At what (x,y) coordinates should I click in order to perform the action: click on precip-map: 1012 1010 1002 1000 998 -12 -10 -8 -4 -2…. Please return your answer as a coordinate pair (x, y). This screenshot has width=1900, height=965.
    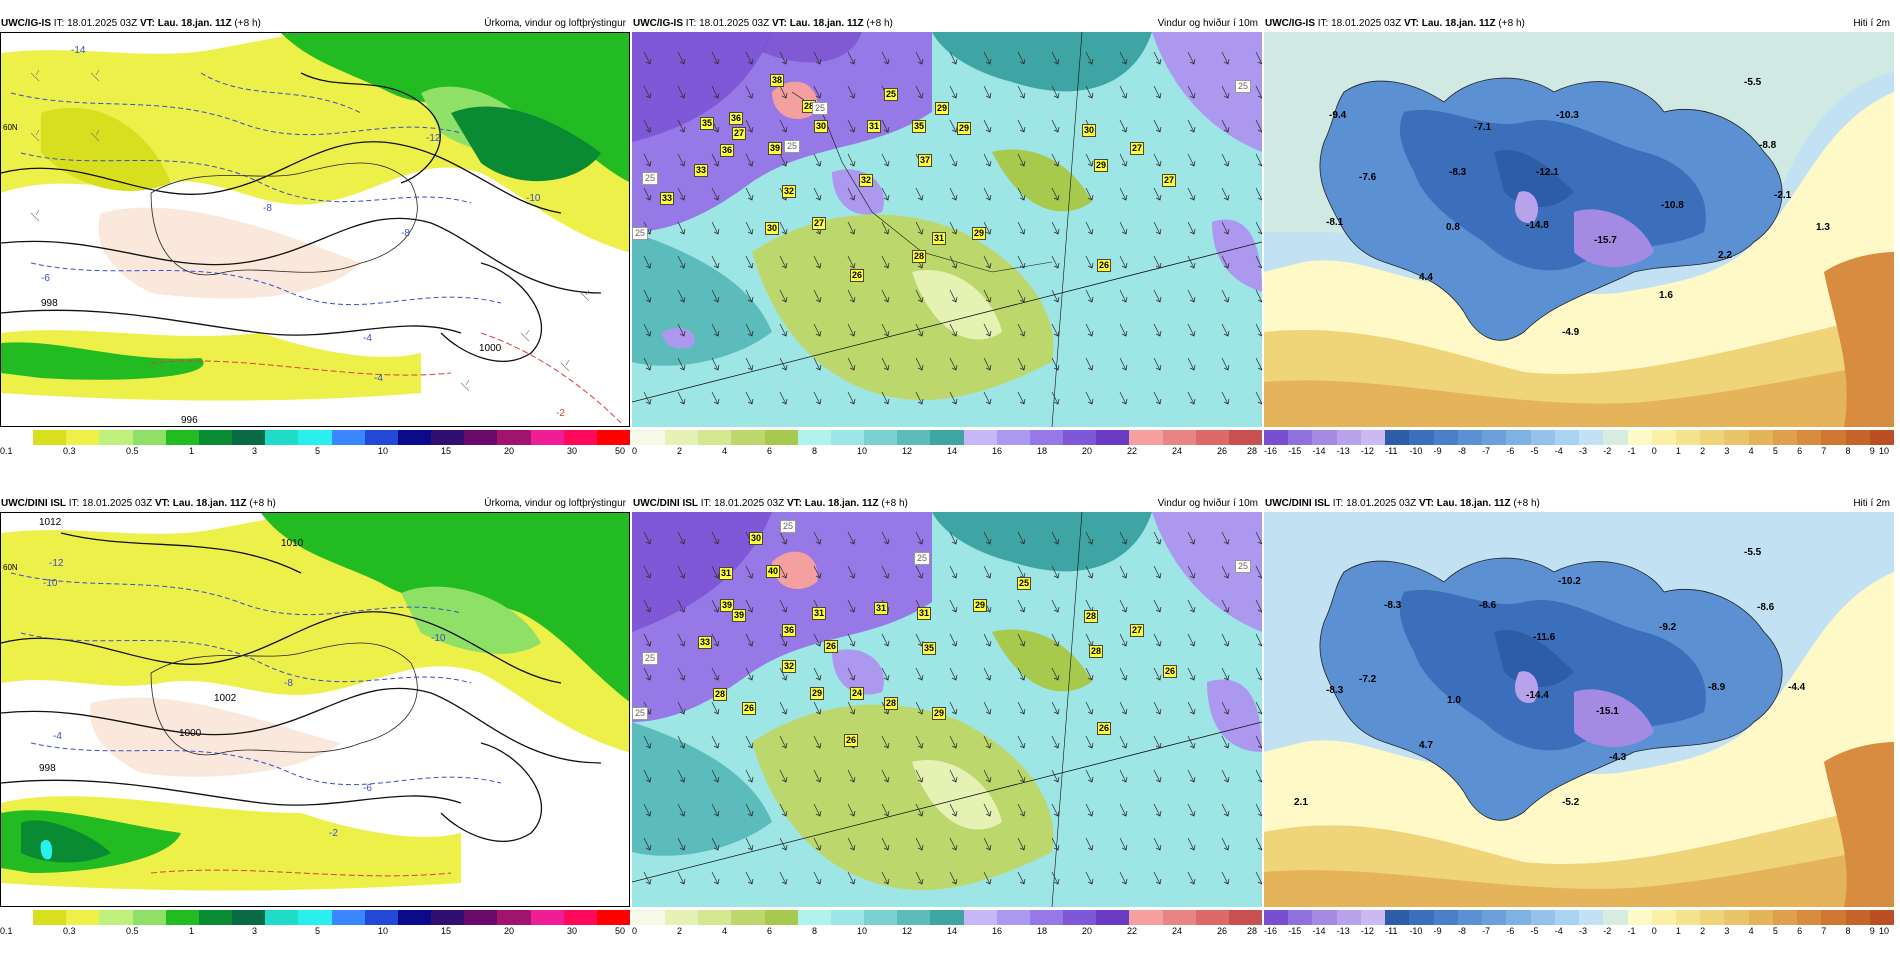
    Looking at the image, I should click on (315, 709).